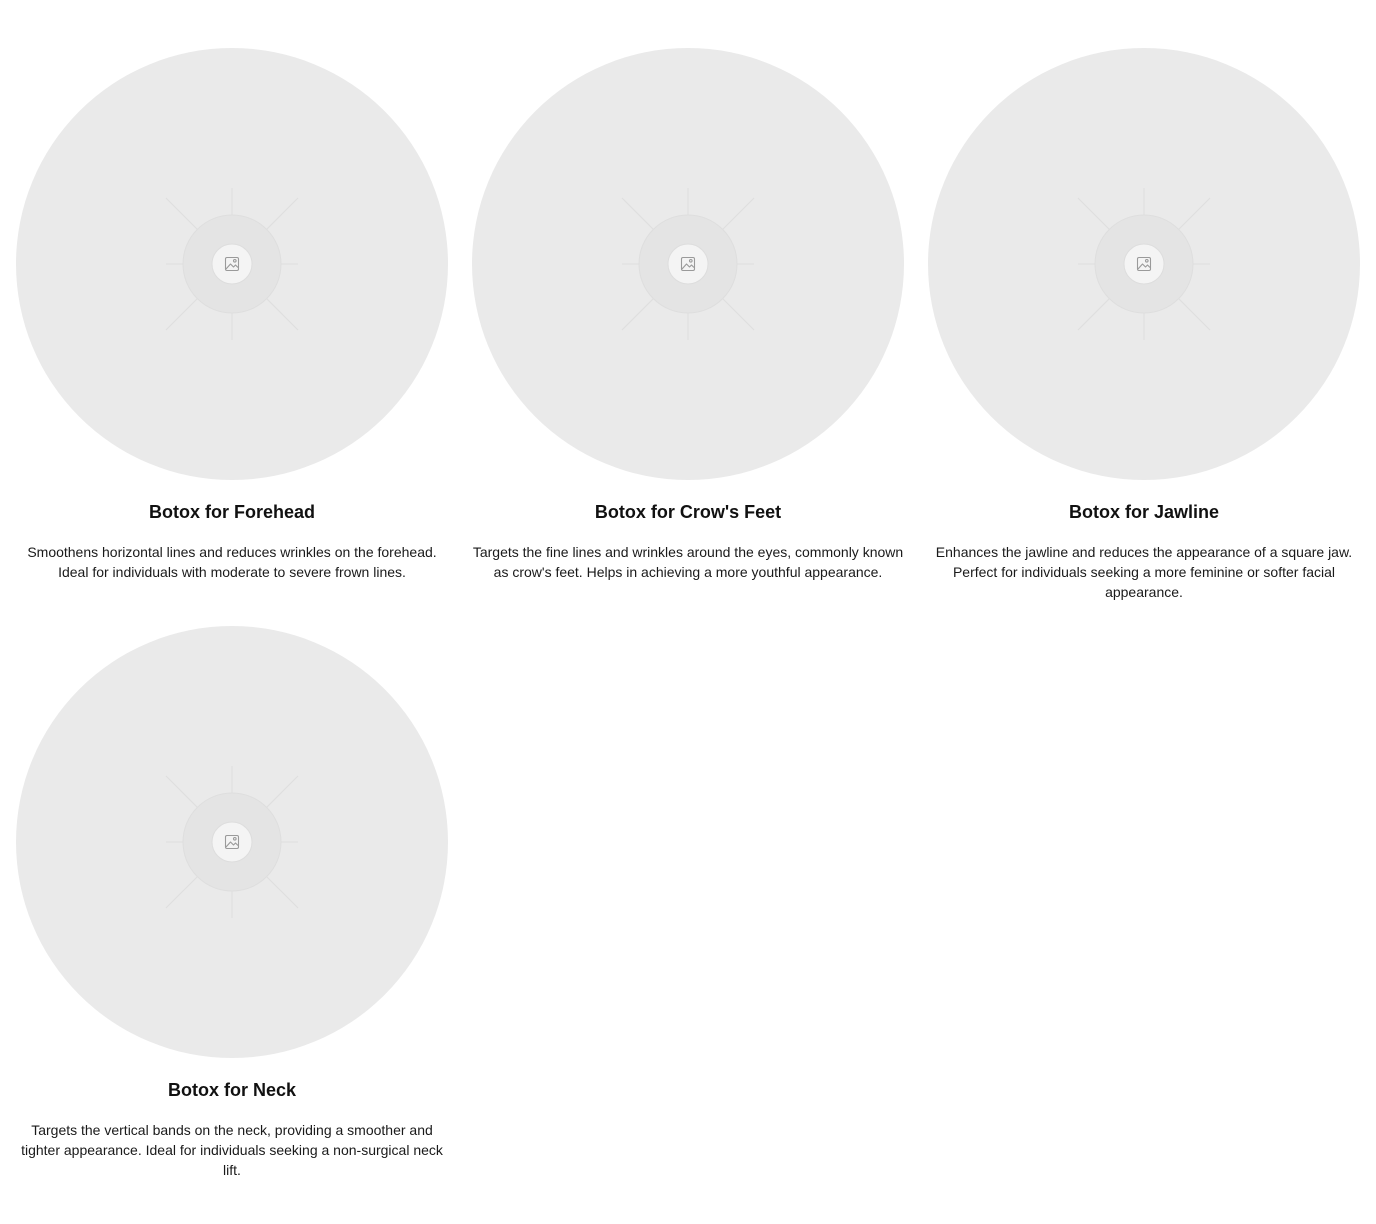  Describe the element at coordinates (1144, 512) in the screenshot. I see `treatment-title: Botox for Jawline` at that location.